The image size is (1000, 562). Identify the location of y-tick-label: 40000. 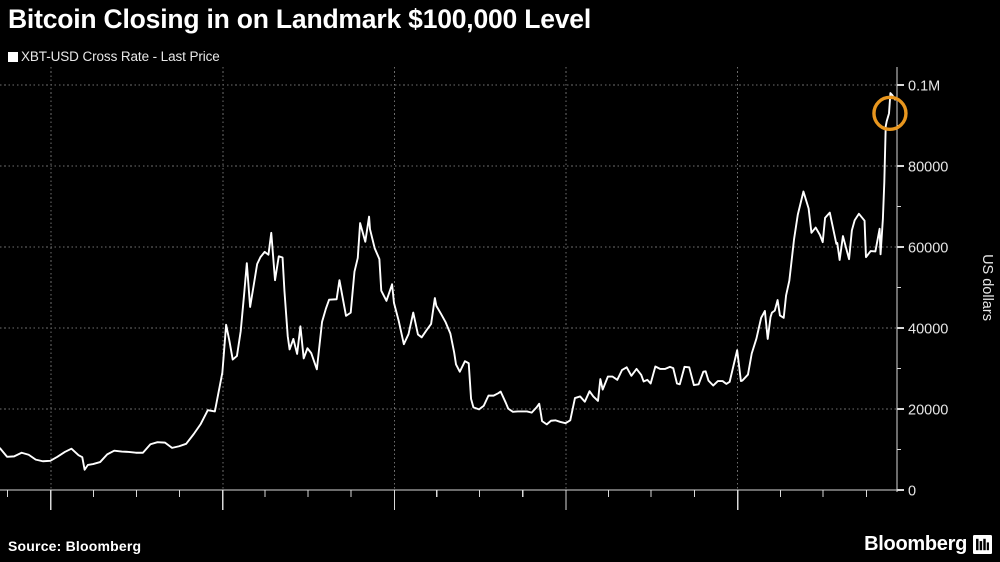
(928, 330).